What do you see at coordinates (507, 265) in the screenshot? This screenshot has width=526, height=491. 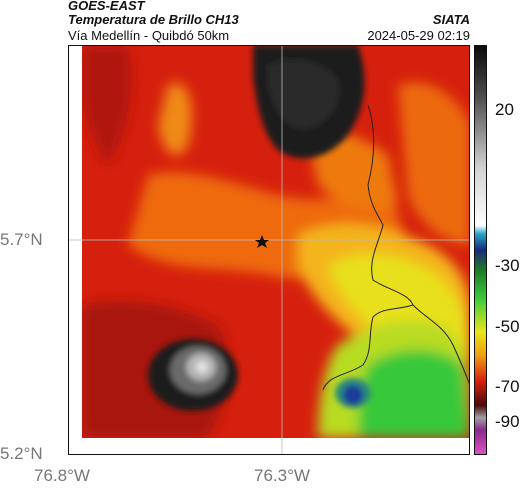 I see `colorbar-tick-neg30: -30` at bounding box center [507, 265].